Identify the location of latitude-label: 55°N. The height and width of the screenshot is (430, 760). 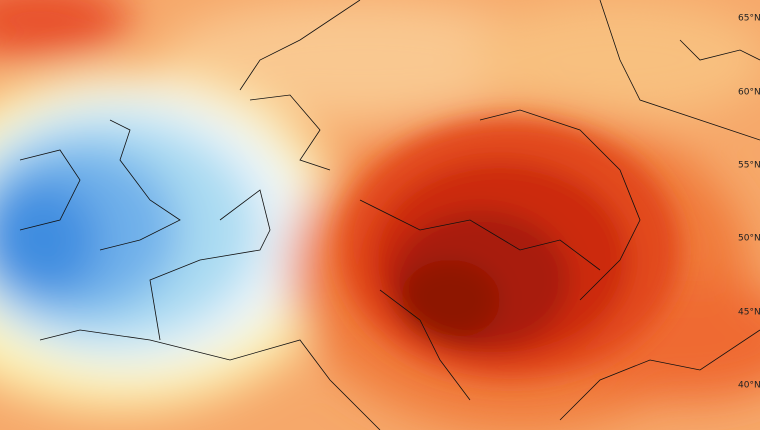
(749, 166).